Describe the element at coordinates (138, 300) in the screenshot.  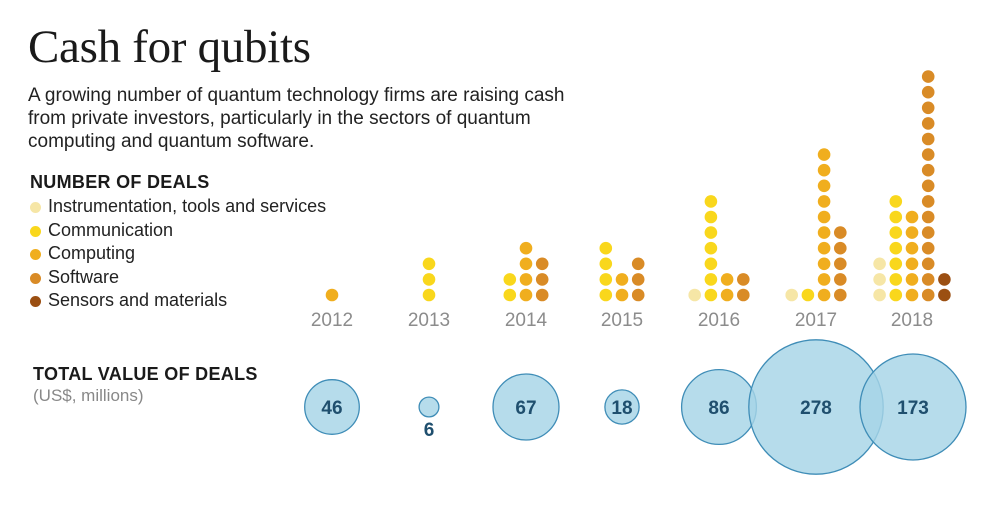
I see `legend-label: Sensors and materials` at that location.